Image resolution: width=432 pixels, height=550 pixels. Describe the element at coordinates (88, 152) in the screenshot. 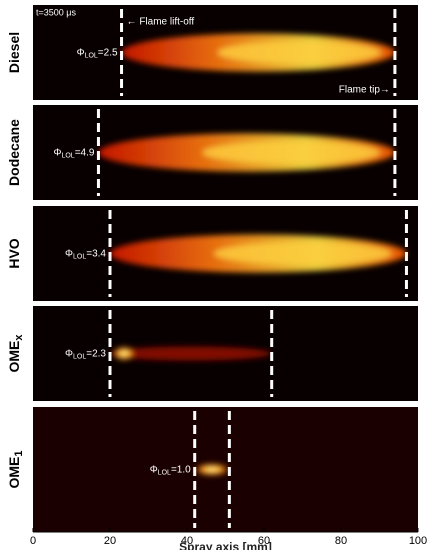

I see `phi-value: 4.9` at that location.